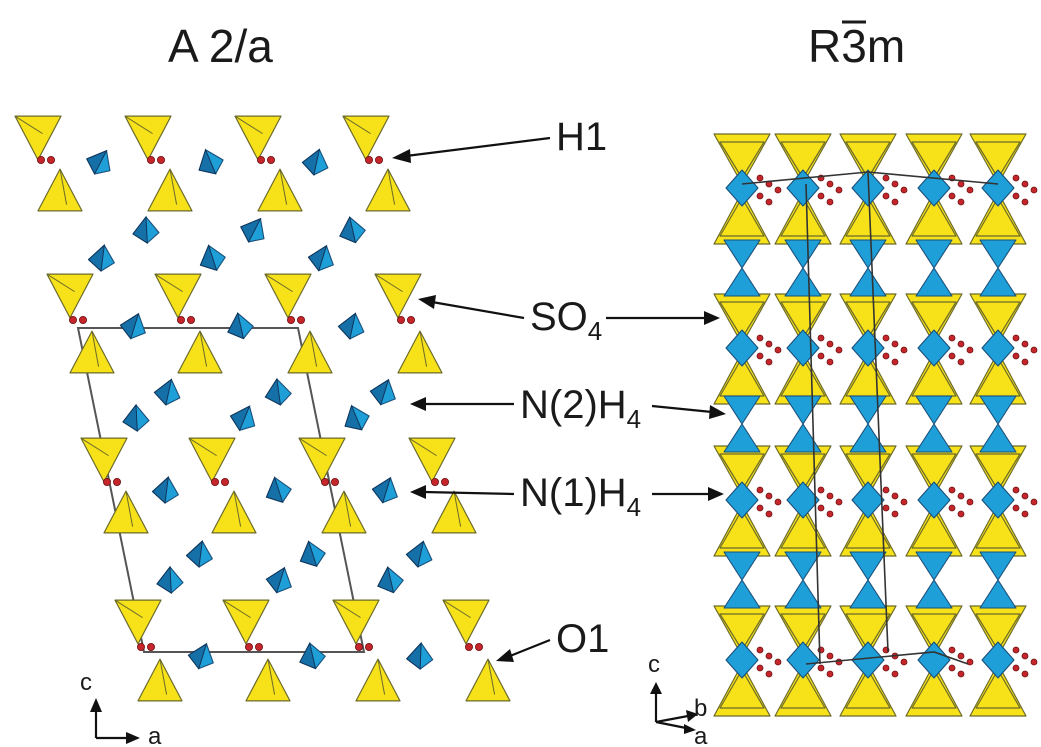 The height and width of the screenshot is (747, 1041). Describe the element at coordinates (469, 493) in the screenshot. I see `arrow-n1h4-left` at that location.